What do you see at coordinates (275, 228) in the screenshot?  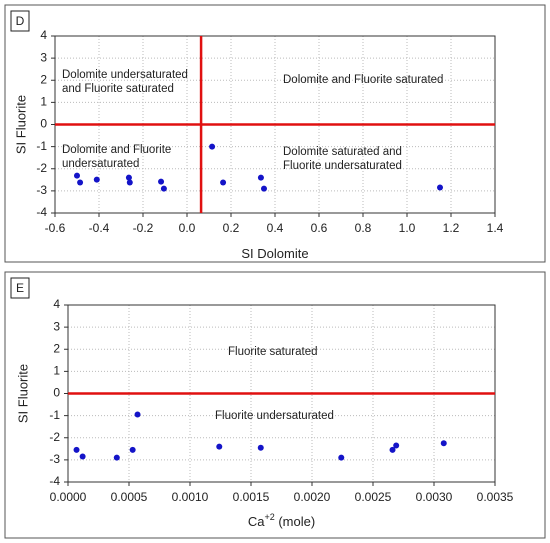 I see `x-tick-label: 0.4` at bounding box center [275, 228].